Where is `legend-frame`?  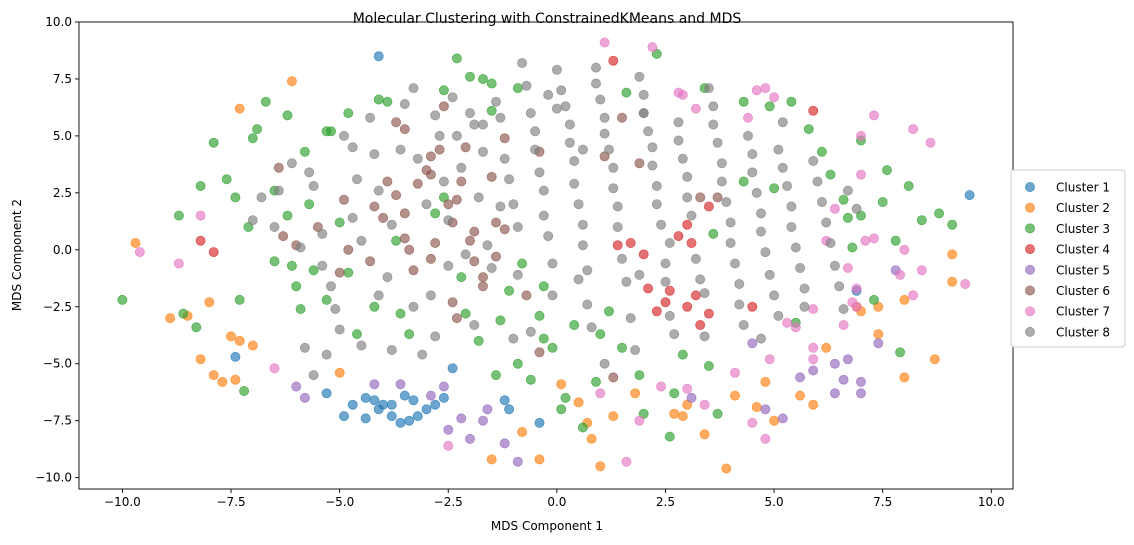 legend-frame is located at coordinates (1068, 258).